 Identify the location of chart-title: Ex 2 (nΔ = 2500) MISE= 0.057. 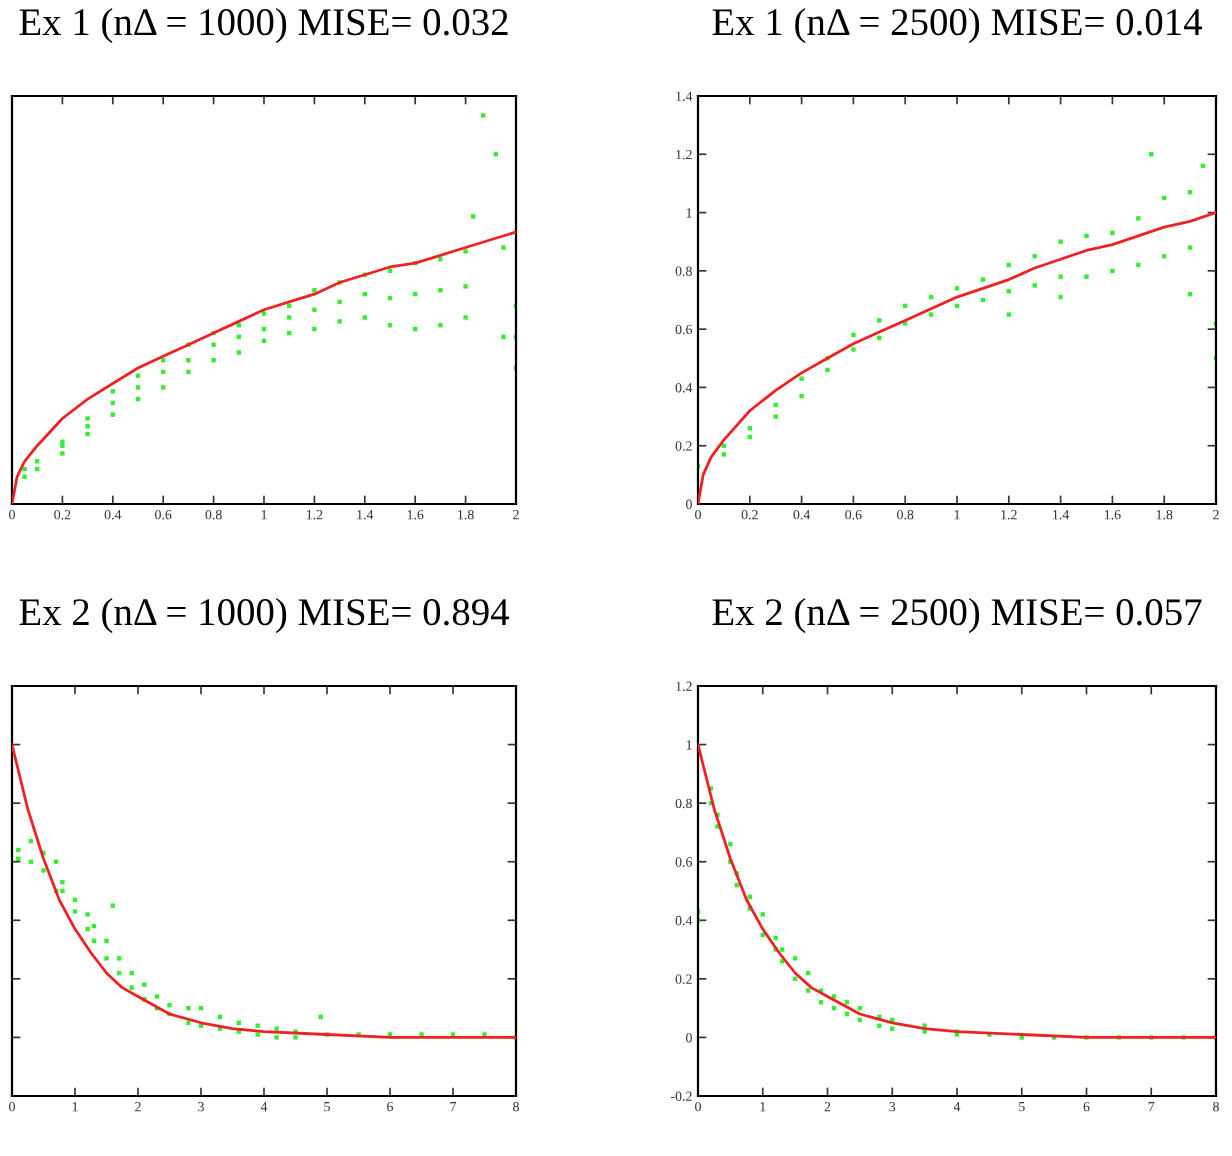
(957, 615).